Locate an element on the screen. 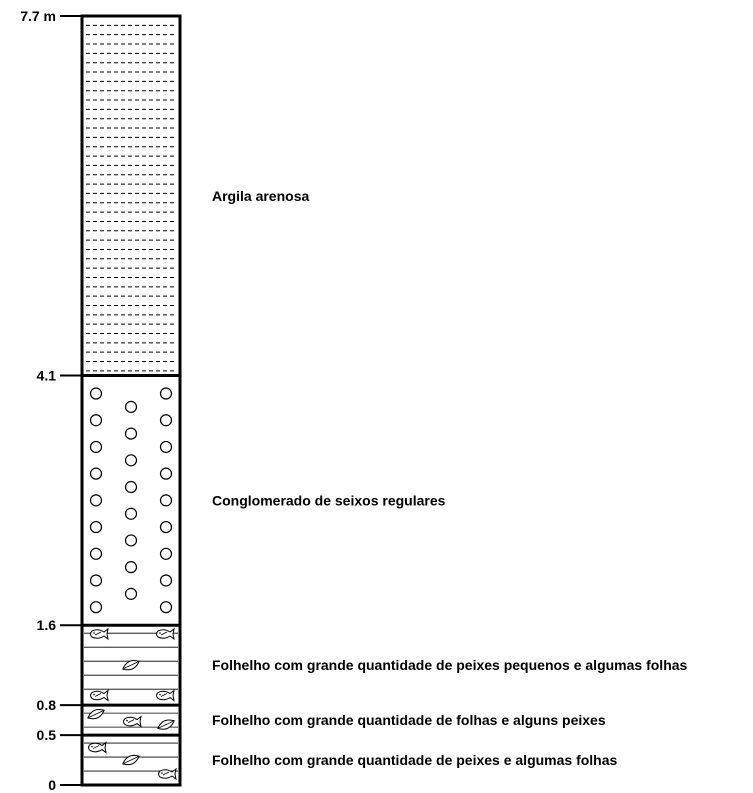  column-outline is located at coordinates (131, 400).